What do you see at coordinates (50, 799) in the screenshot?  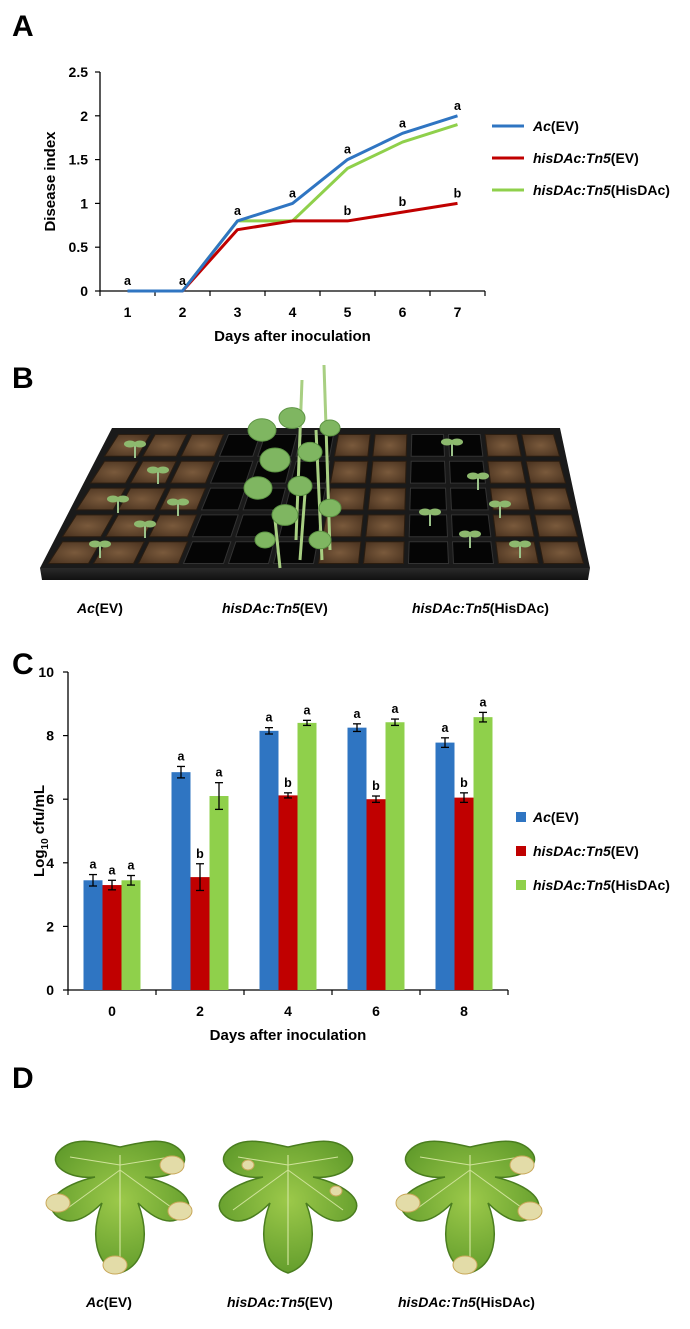 I see `y-tick-label: 6` at bounding box center [50, 799].